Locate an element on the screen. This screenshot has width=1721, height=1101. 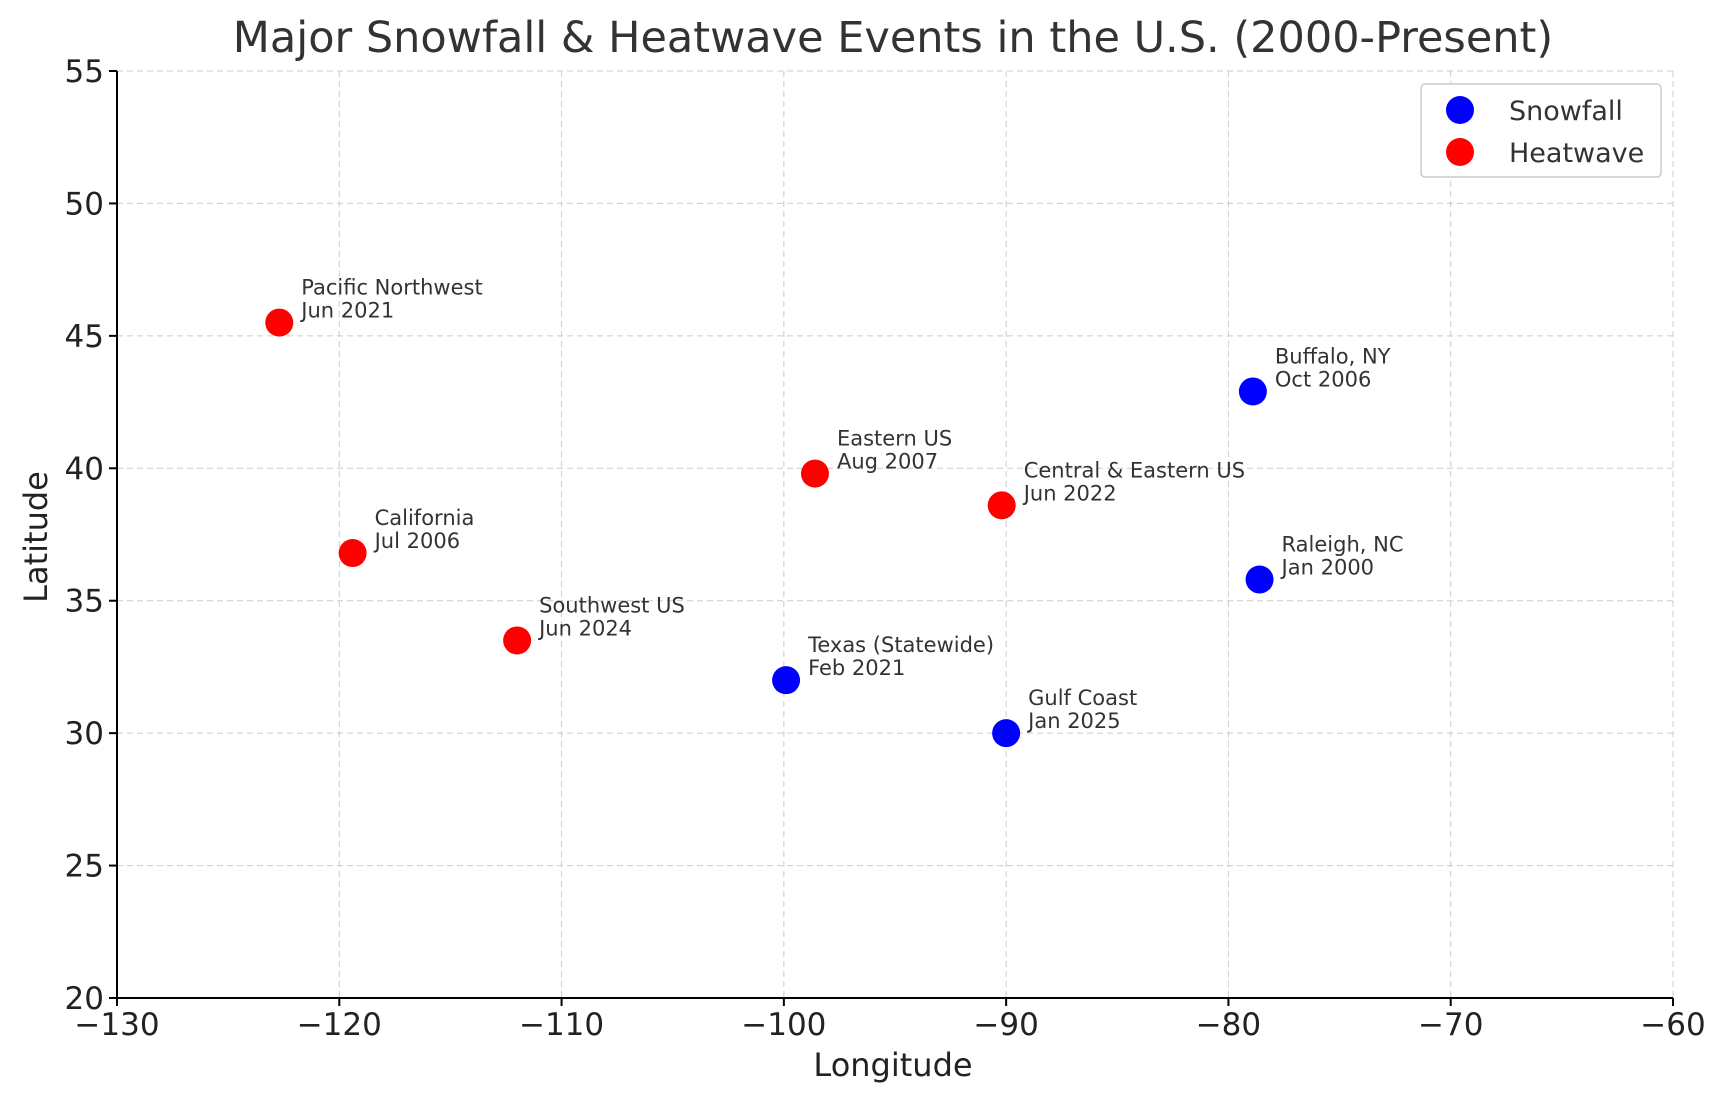
x-tick-label: −100 is located at coordinates (783, 1025).